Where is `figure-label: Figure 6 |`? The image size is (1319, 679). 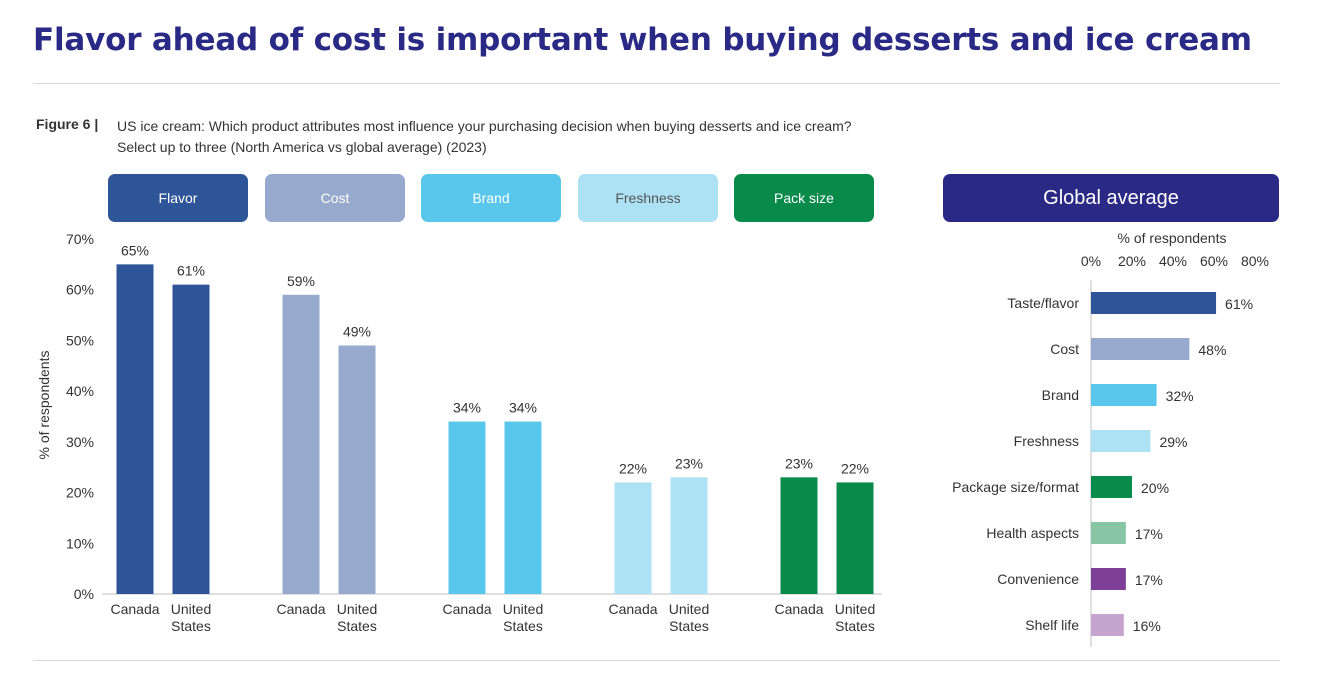 figure-label: Figure 6 | is located at coordinates (67, 124).